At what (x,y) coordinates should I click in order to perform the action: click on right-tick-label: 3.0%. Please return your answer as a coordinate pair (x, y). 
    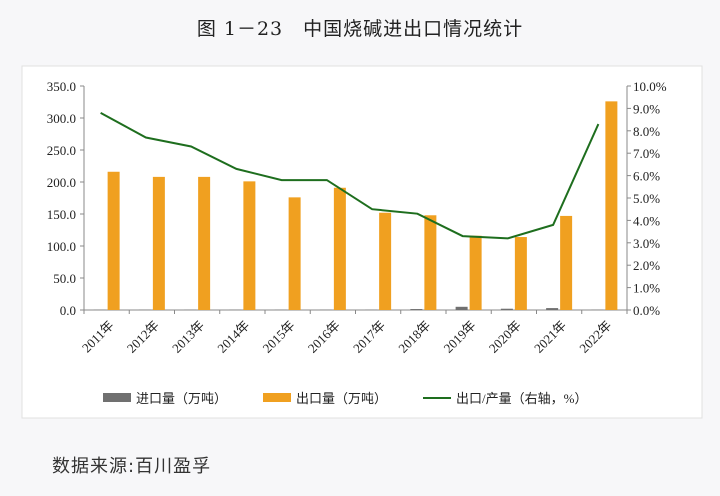
    Looking at the image, I should click on (646, 243).